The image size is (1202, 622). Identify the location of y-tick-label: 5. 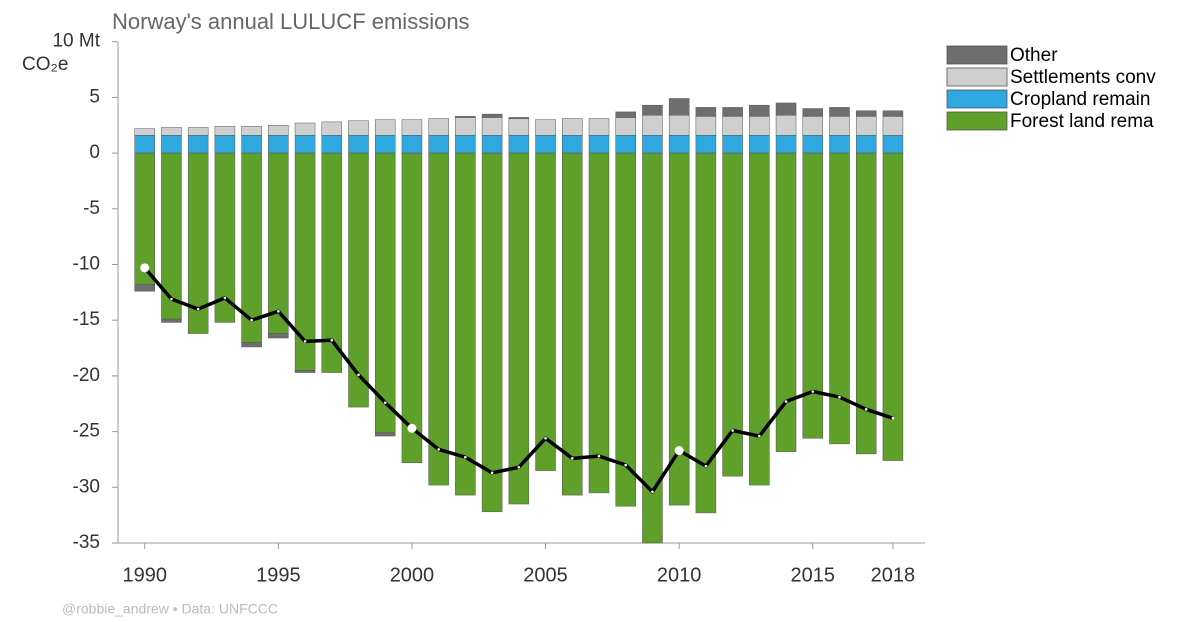
(94, 96).